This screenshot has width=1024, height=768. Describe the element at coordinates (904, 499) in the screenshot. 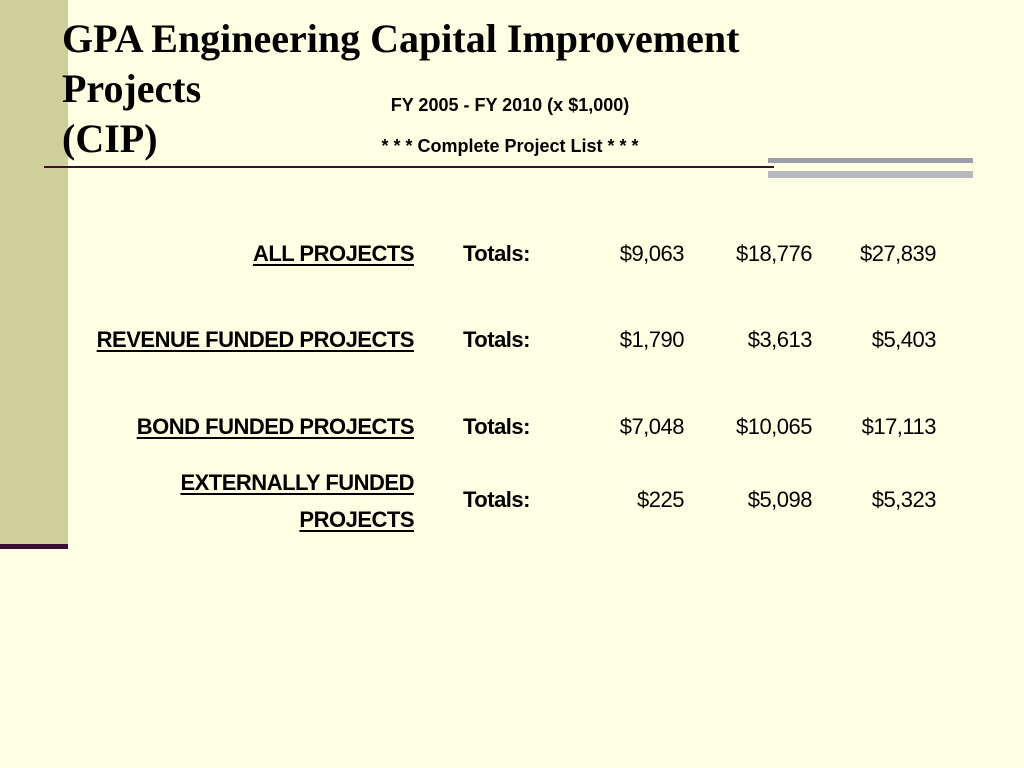

I see `value-cell: $5,323` at that location.